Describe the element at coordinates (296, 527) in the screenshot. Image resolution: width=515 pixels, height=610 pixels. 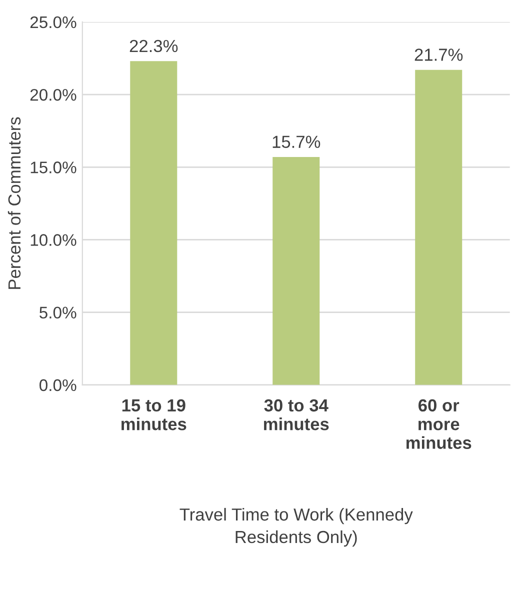
I see `x-axis-title: Travel Time to Work (Kennedy Residents Only)` at that location.